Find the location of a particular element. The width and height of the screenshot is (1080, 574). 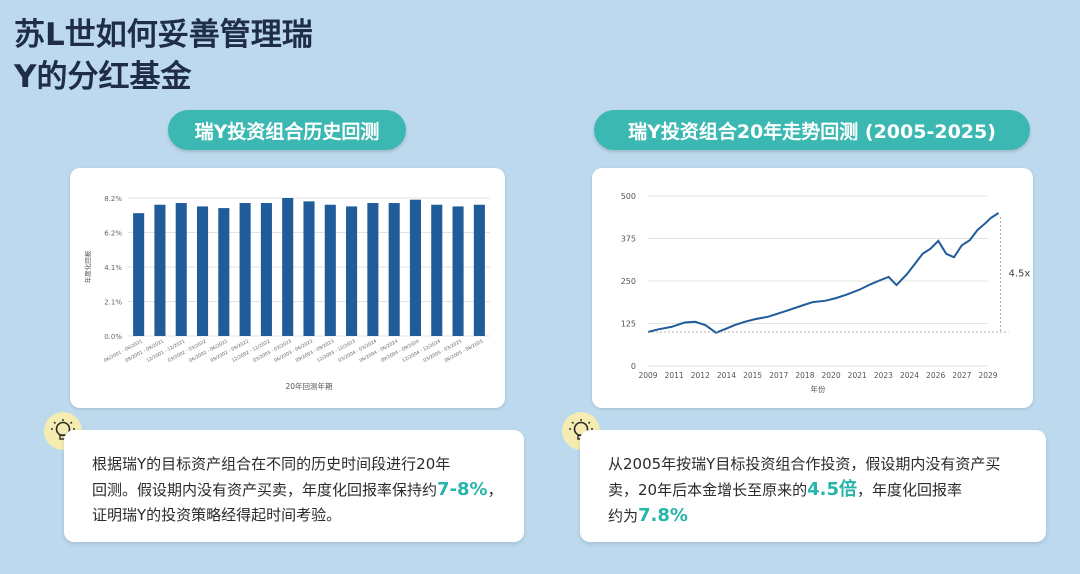

x-tick-label: 2011 is located at coordinates (674, 375).